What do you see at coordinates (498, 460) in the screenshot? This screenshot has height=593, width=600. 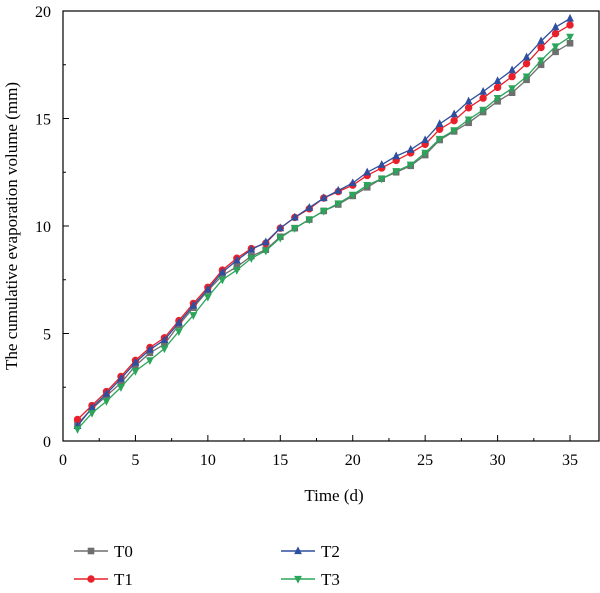 I see `x-tick-label: 30` at bounding box center [498, 460].